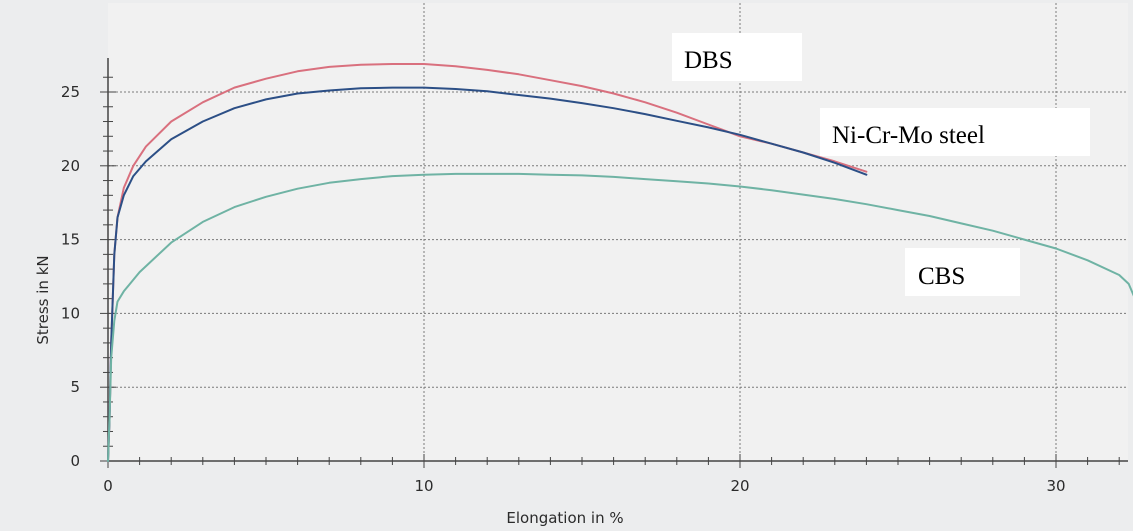  I want to click on y-tick-label: 5, so click(75, 387).